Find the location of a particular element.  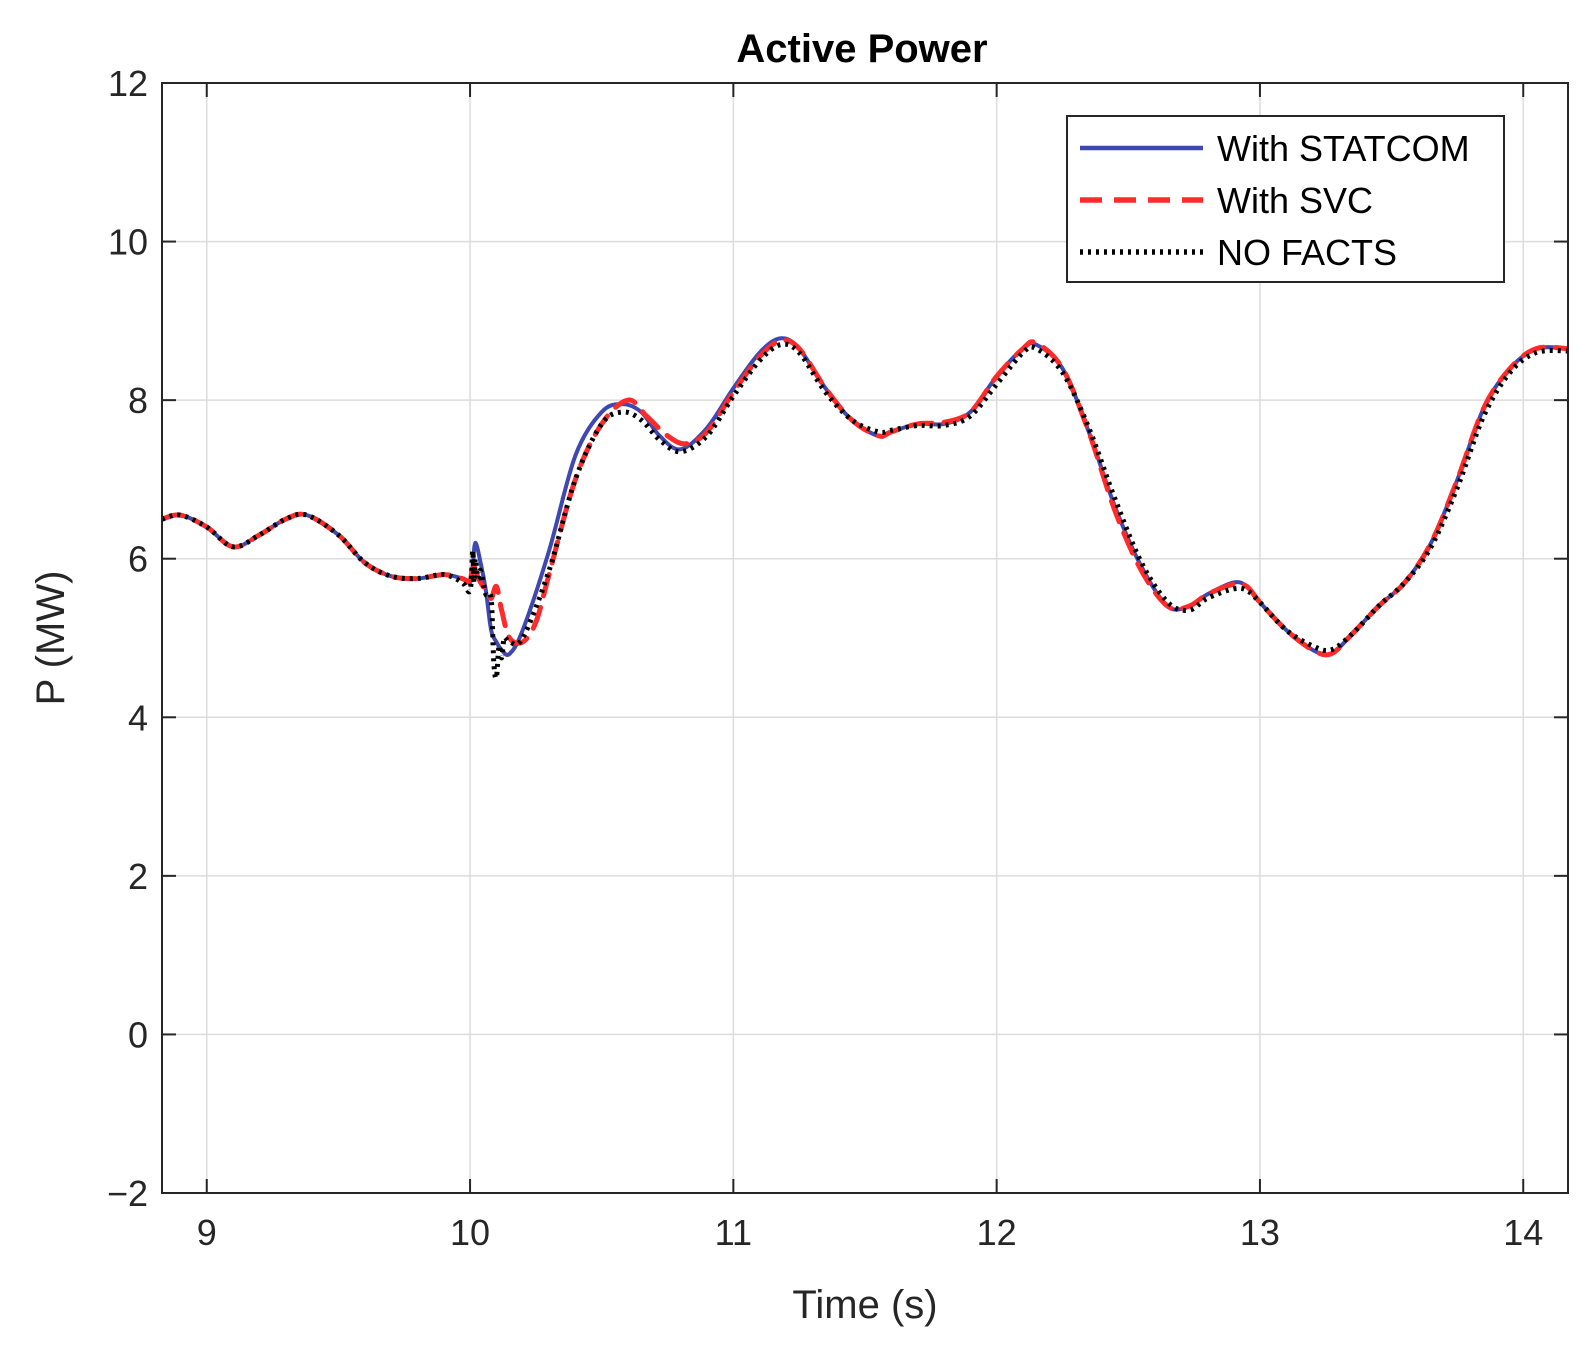

y-tick-label: 8 is located at coordinates (138, 400).